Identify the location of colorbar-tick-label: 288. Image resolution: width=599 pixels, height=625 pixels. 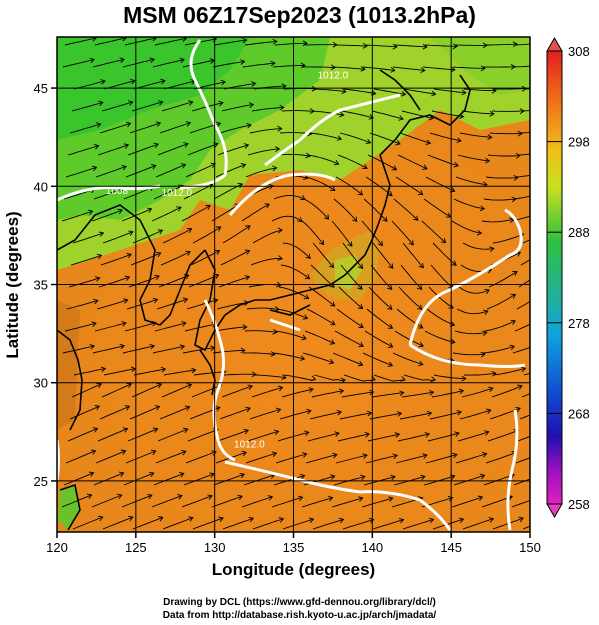
(579, 232).